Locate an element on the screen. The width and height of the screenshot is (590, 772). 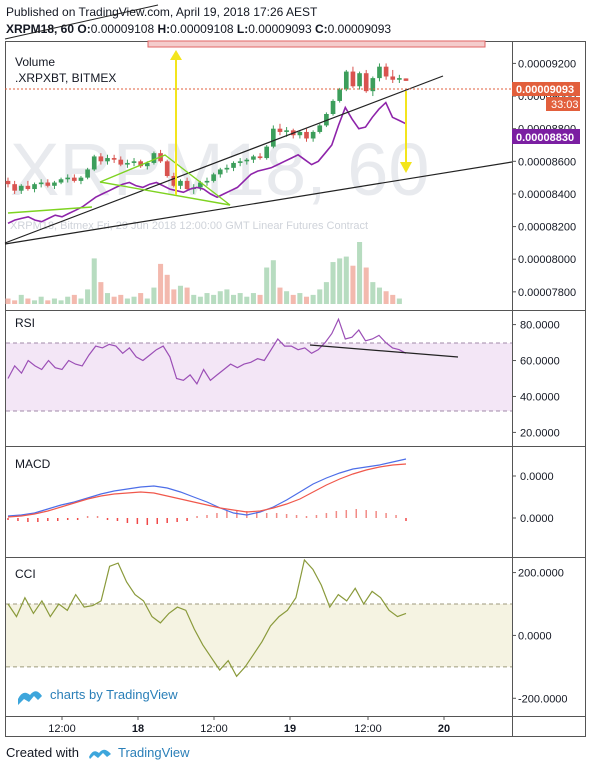
price-tick-label: 0.00008400 is located at coordinates (547, 195).